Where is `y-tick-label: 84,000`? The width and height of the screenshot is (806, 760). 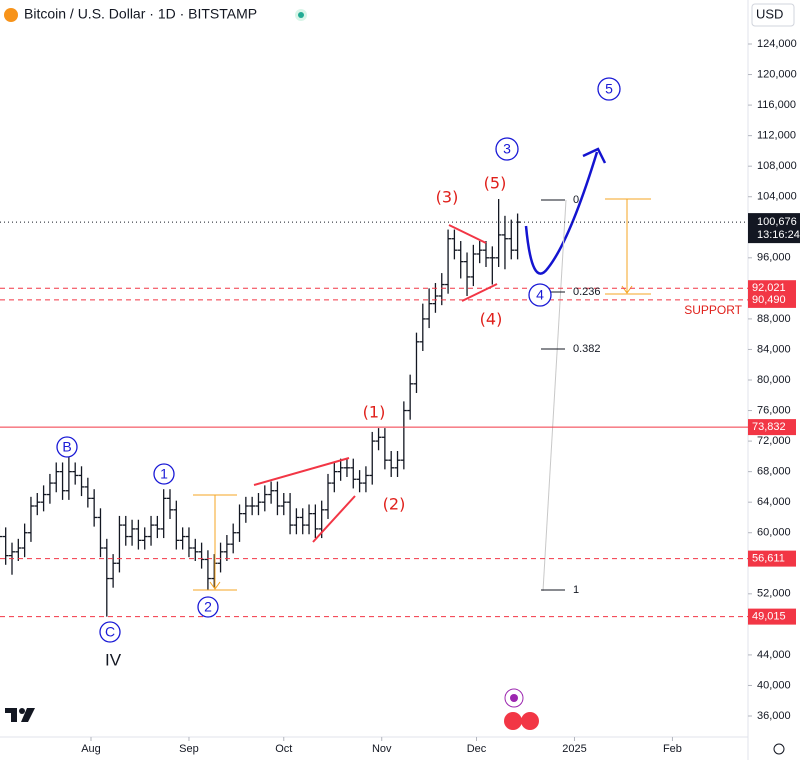 y-tick-label: 84,000 is located at coordinates (774, 349).